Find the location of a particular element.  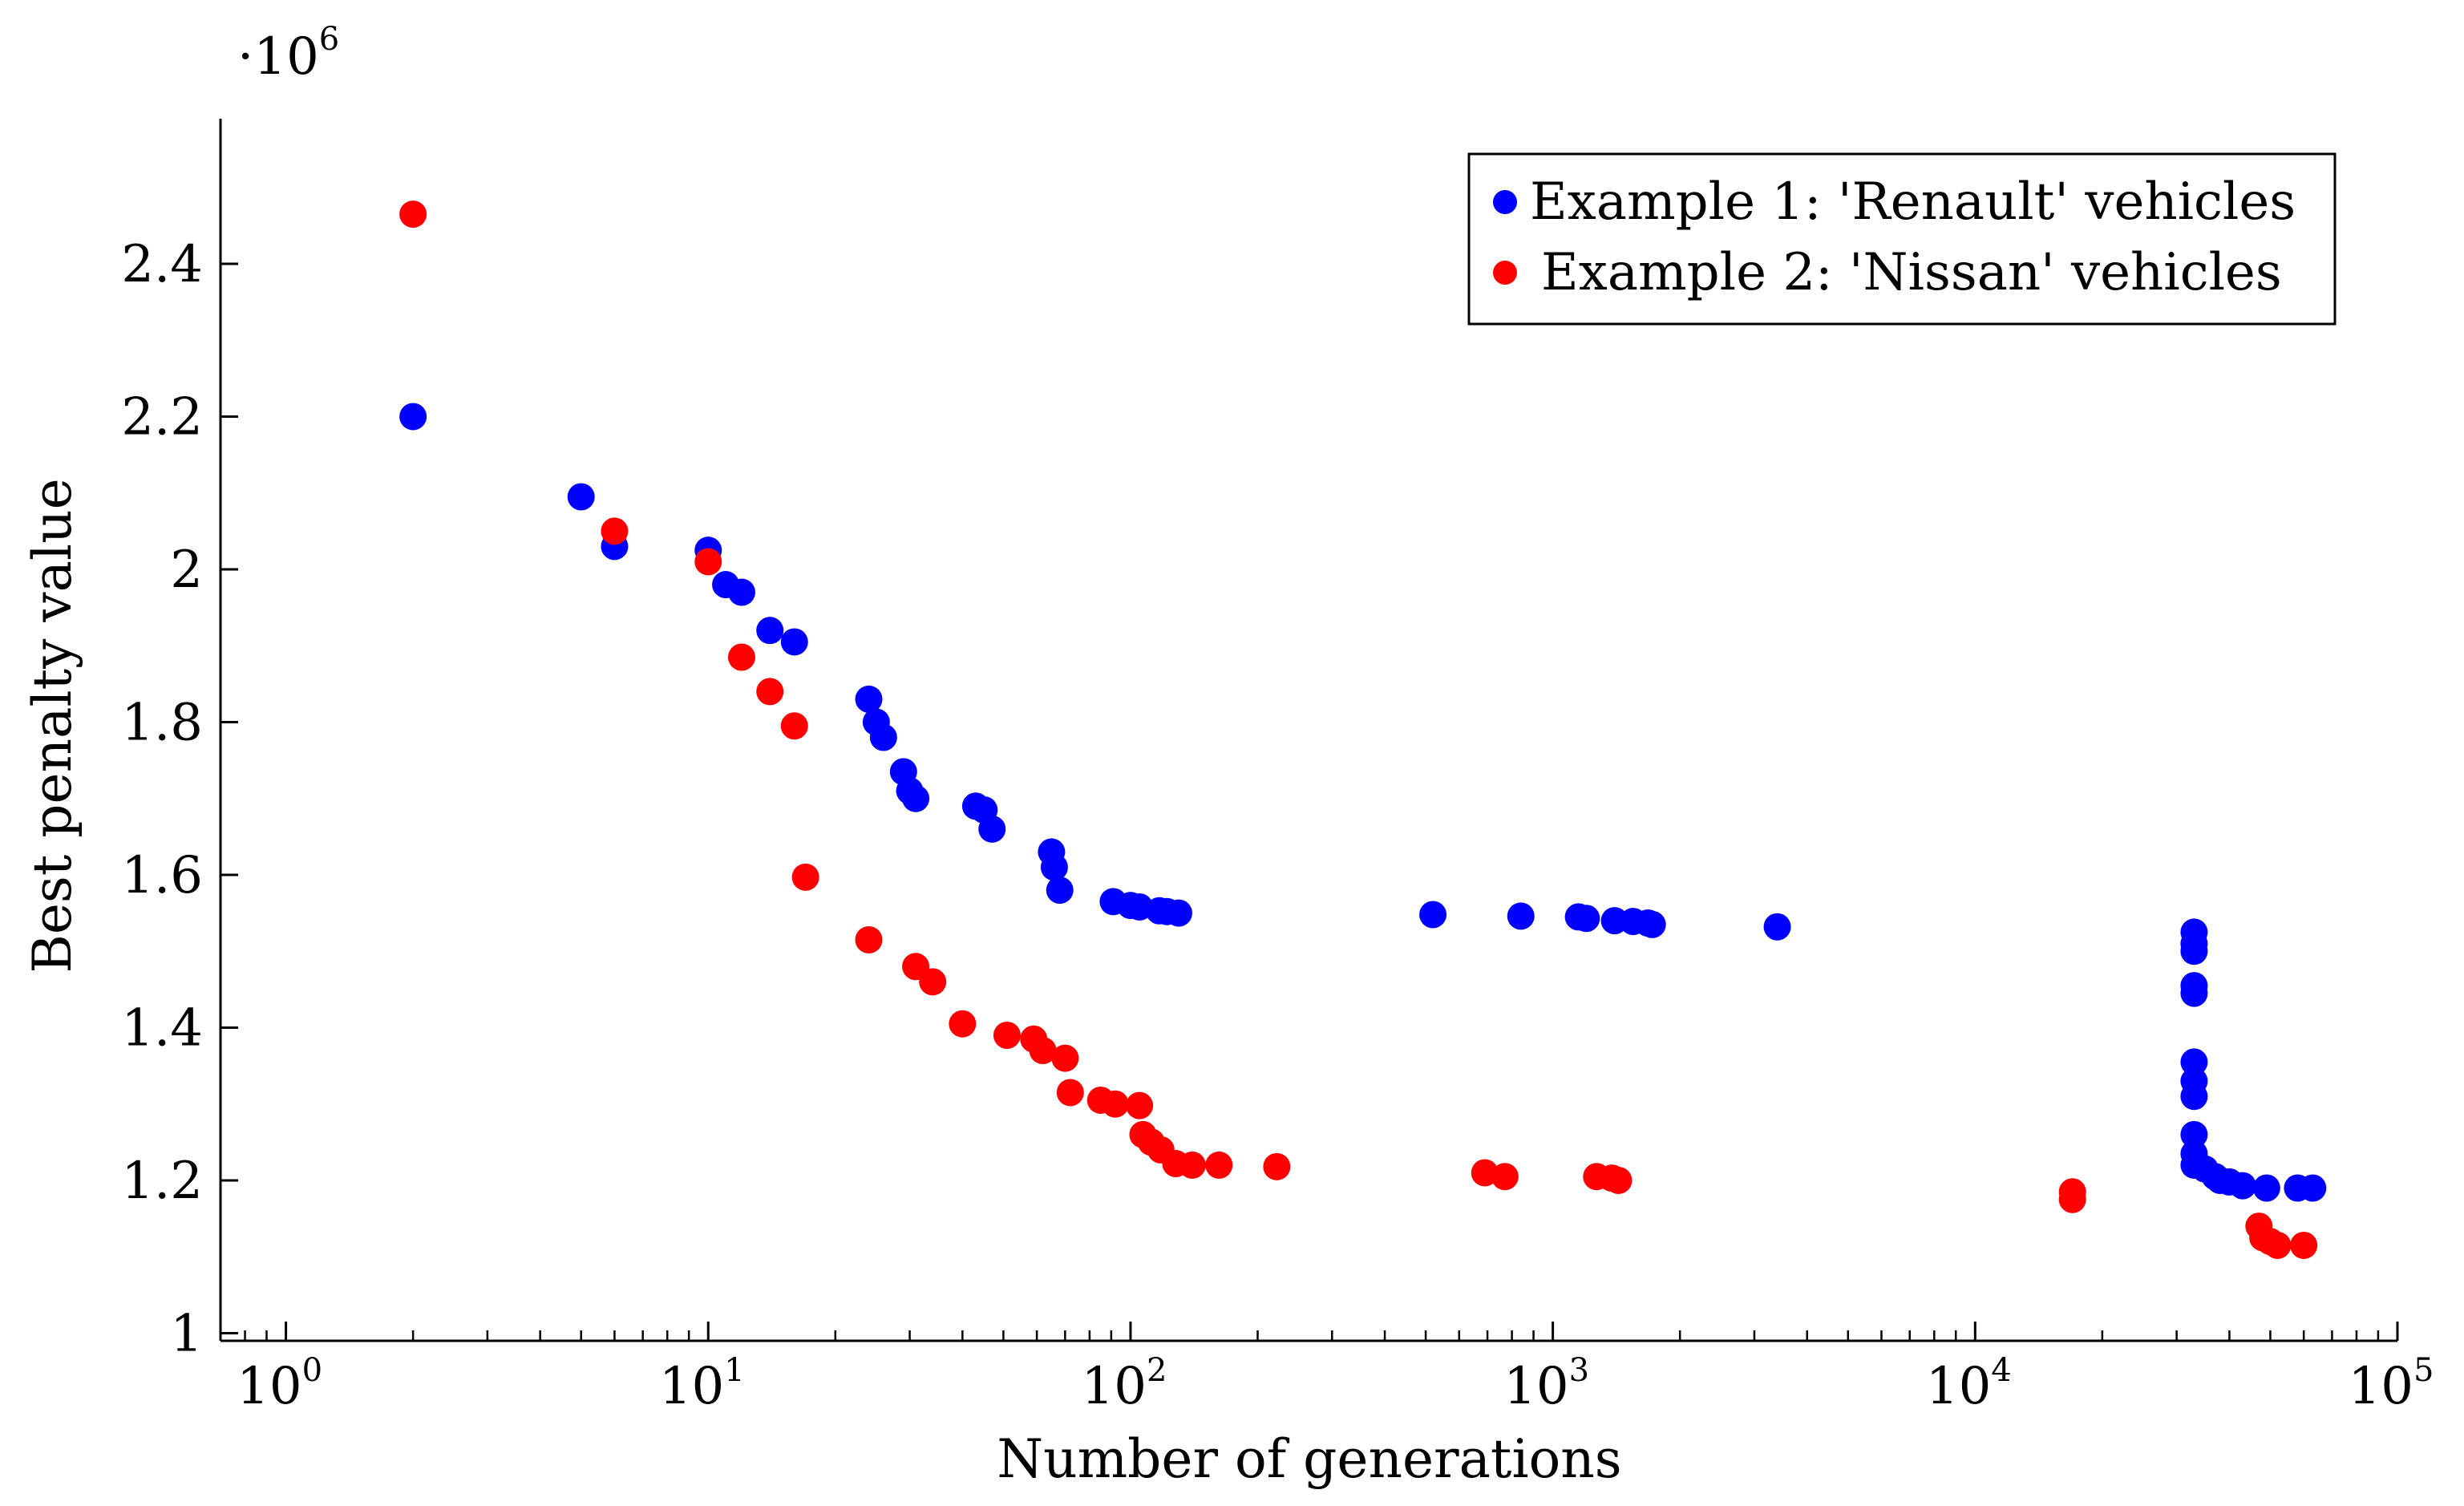

x-ticks: 10⁰ 10¹ 10² 10³ 10⁴ 10⁵ is located at coordinates (1326, 1369).